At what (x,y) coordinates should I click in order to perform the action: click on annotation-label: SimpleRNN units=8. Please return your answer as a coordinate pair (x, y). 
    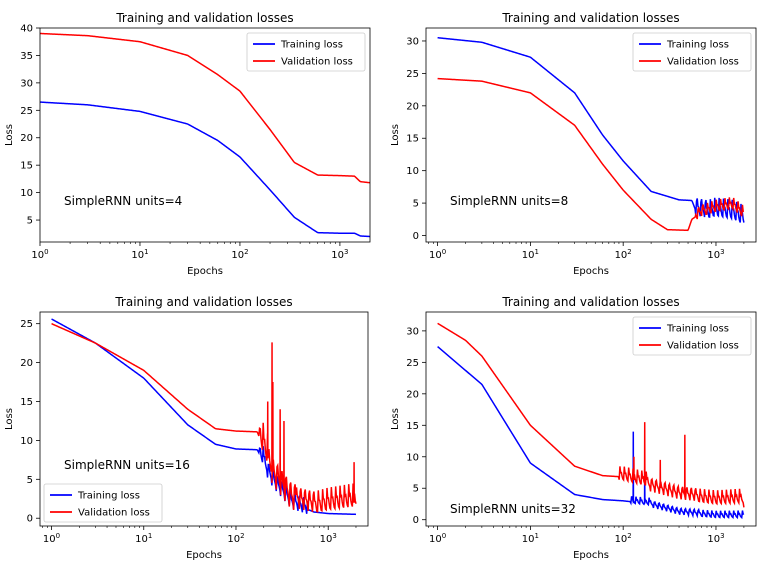
    Looking at the image, I should click on (509, 201).